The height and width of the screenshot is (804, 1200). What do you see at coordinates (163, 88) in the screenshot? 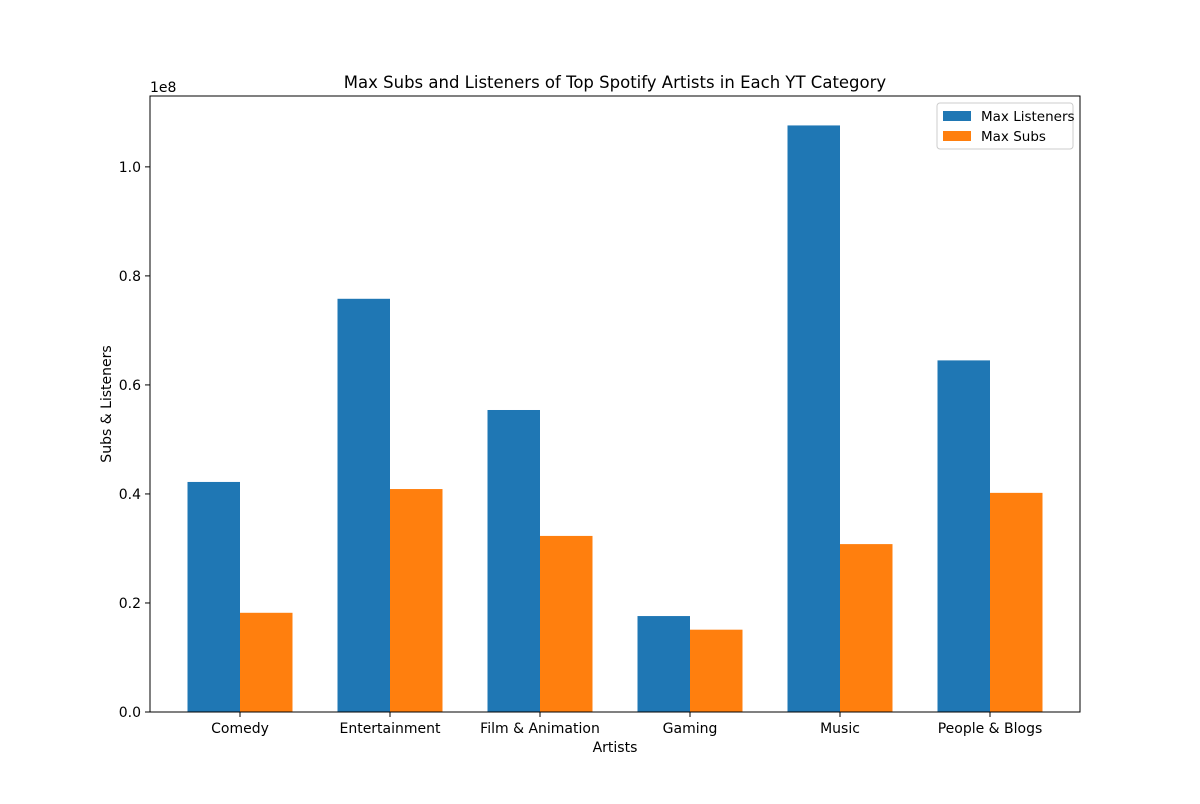
I see `y-axis-offset-label: 1e8` at bounding box center [163, 88].